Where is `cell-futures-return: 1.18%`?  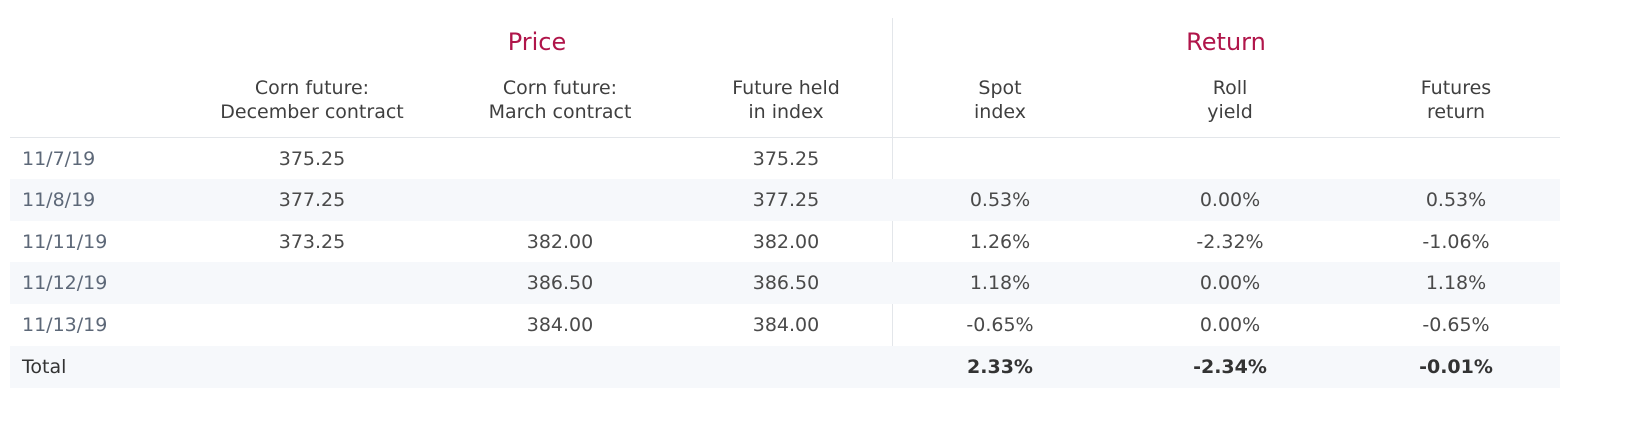
cell-futures-return: 1.18% is located at coordinates (1456, 283).